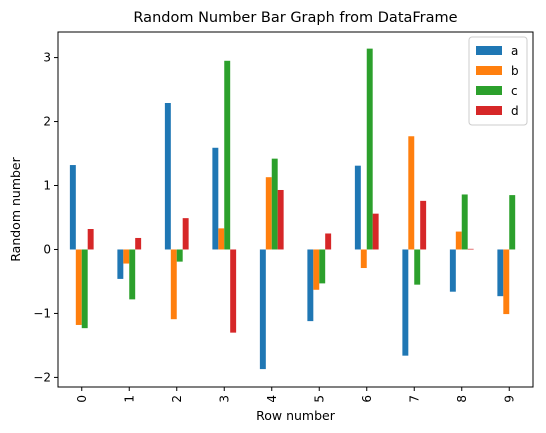 The width and height of the screenshot is (546, 433). Describe the element at coordinates (295, 395) in the screenshot. I see `x-ticks: 0 1 2 3 4 5 6 7 8 9` at that location.